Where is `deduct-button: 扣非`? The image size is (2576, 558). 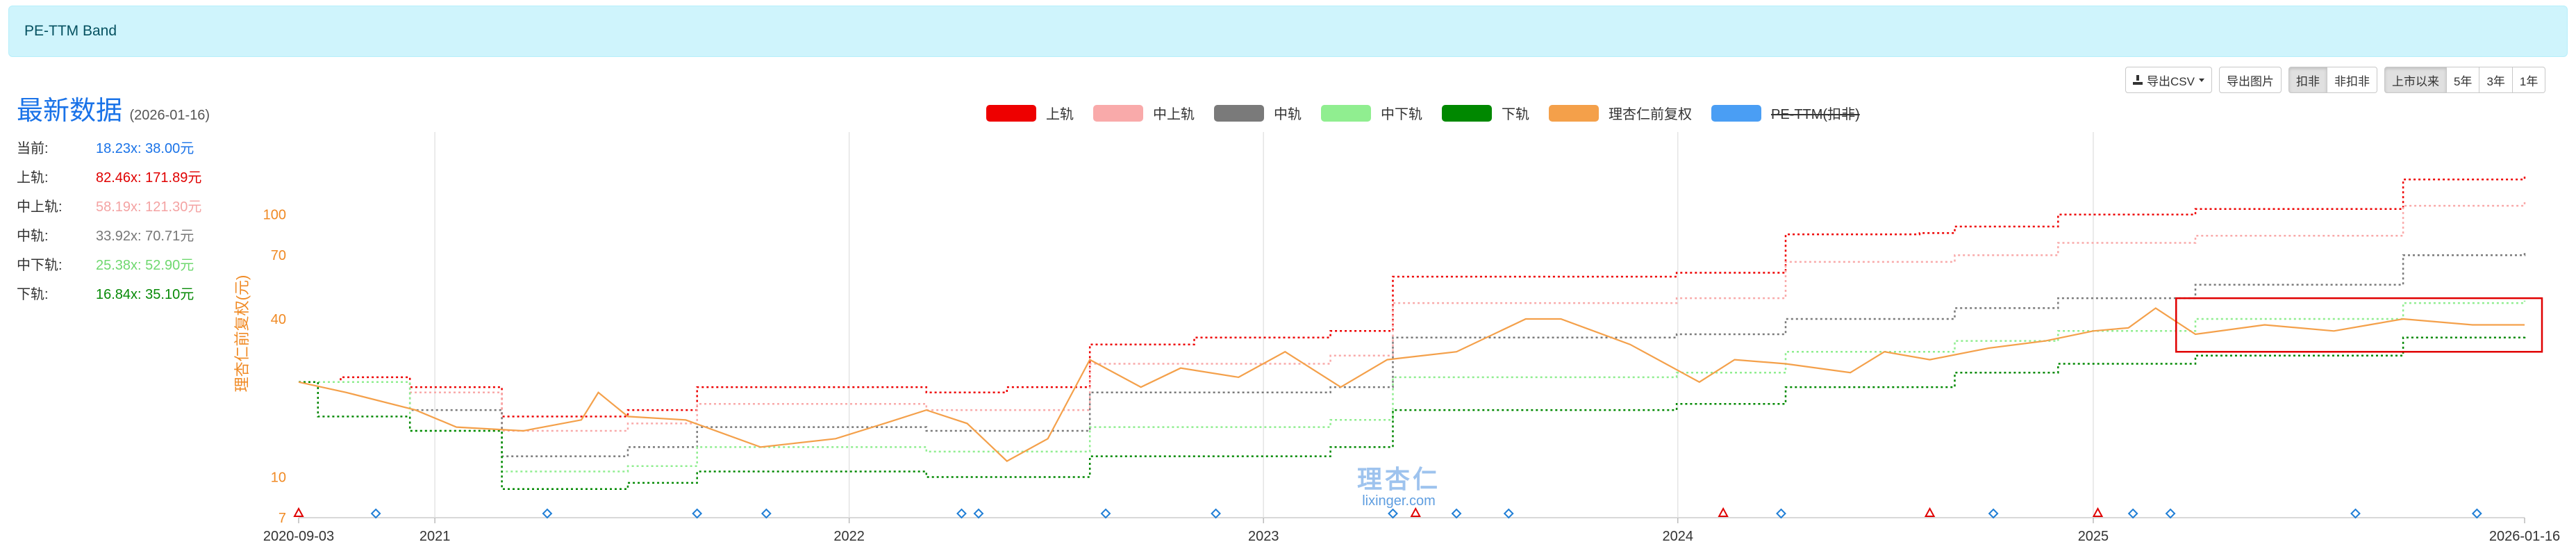 deduct-button: 扣非 is located at coordinates (2307, 80).